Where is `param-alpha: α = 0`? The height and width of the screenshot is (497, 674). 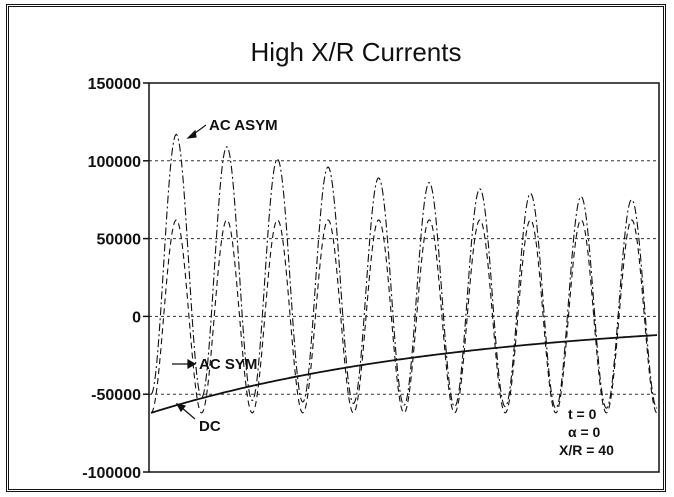
param-alpha: α = 0 is located at coordinates (584, 432).